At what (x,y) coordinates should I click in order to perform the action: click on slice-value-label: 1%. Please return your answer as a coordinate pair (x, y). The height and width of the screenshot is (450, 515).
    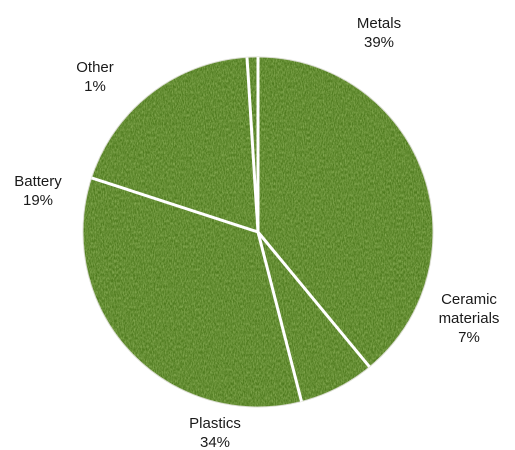
    Looking at the image, I should click on (95, 86).